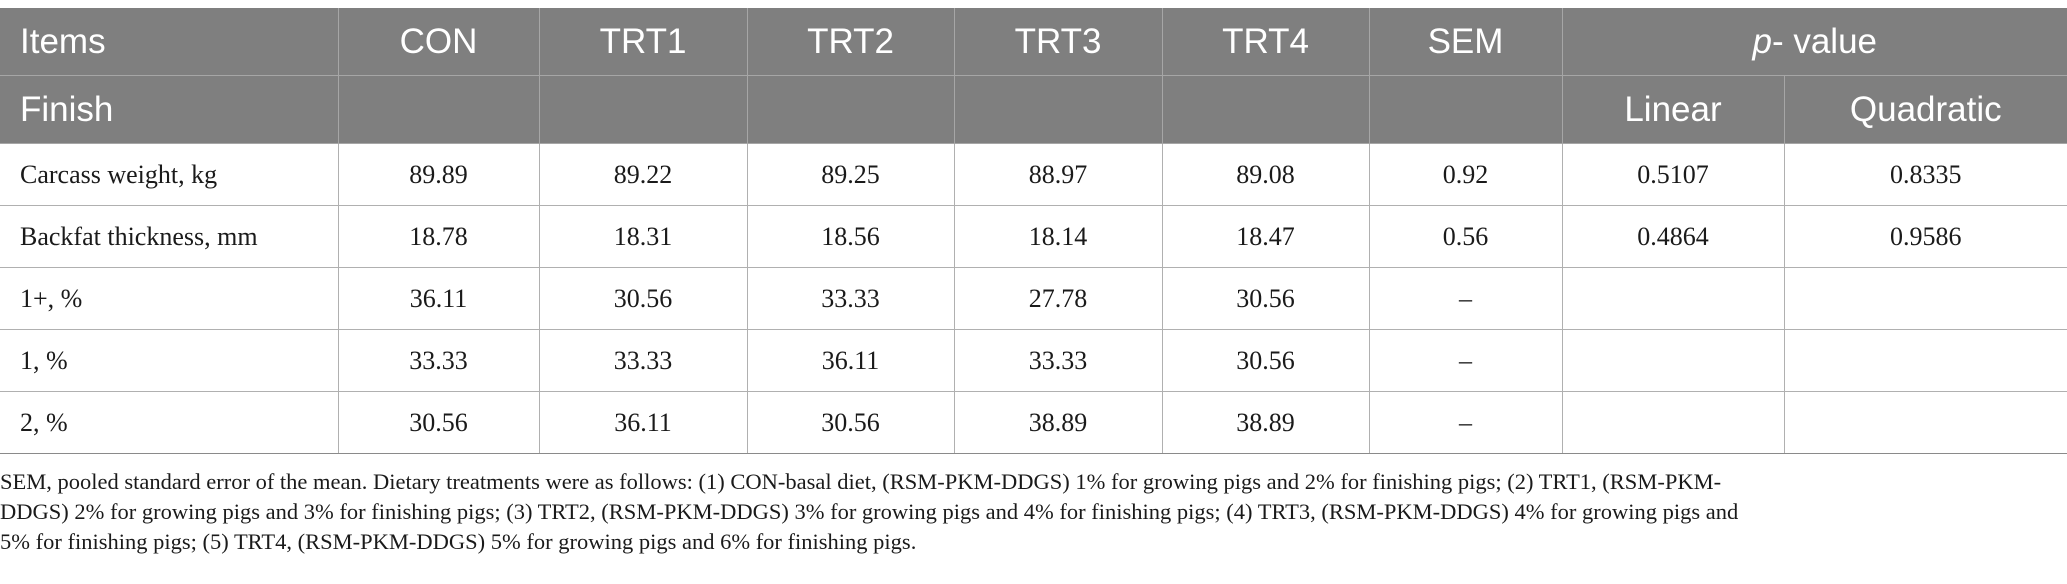  Describe the element at coordinates (1465, 109) in the screenshot. I see `header-empty-sem` at that location.